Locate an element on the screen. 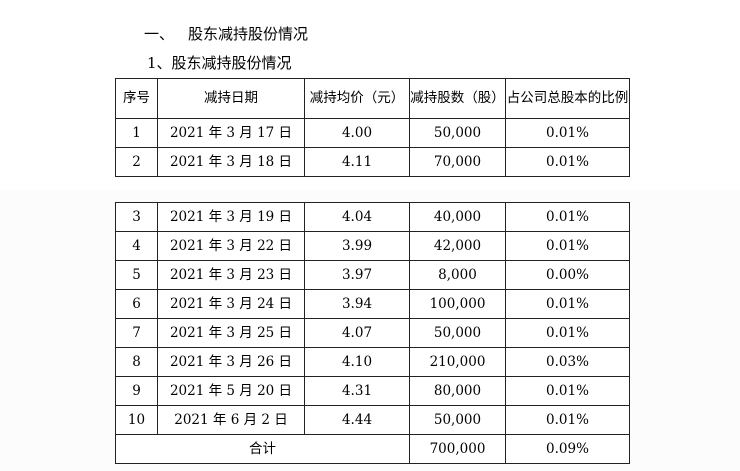 The image size is (740, 471). table-row: 7 2021 年 3 月 25 日 4.07 50,000 0.01% is located at coordinates (372, 333).